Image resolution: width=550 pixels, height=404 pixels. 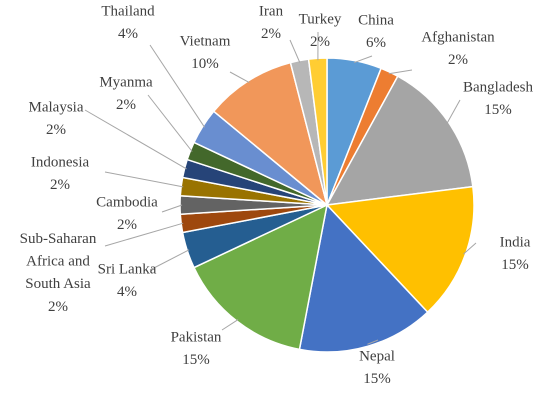 What do you see at coordinates (128, 11) in the screenshot?
I see `category-label: Thailand` at bounding box center [128, 11].